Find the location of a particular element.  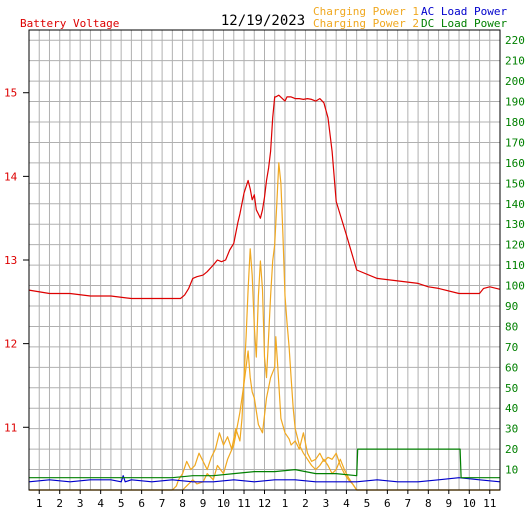

right-axis-tick-label: 70 is located at coordinates (511, 347).